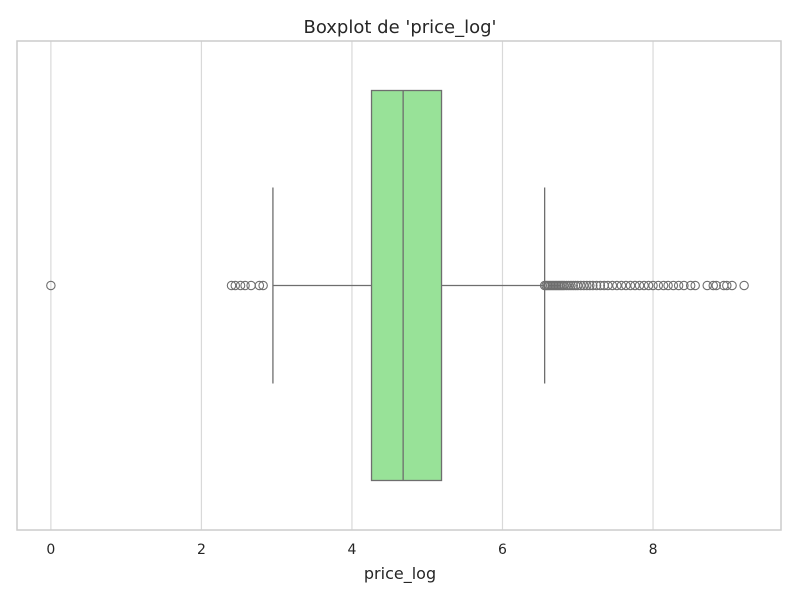 The height and width of the screenshot is (600, 800). I want to click on x-tick-label: 4, so click(351, 550).